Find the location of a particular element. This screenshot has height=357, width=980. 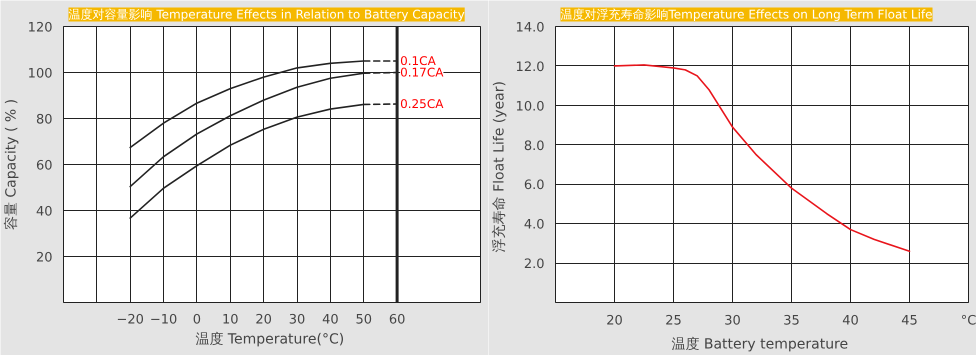

y-tick-label: 60 is located at coordinates (44, 166).